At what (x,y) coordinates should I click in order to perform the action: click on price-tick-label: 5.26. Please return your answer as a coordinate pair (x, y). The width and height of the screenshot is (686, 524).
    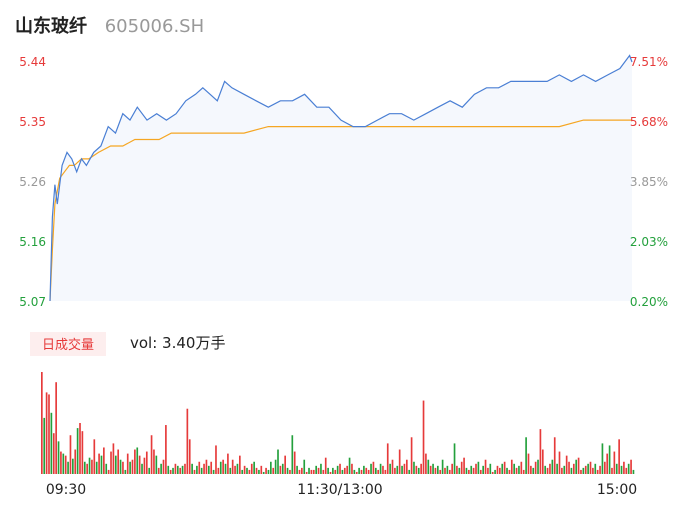
    Looking at the image, I should click on (32, 182).